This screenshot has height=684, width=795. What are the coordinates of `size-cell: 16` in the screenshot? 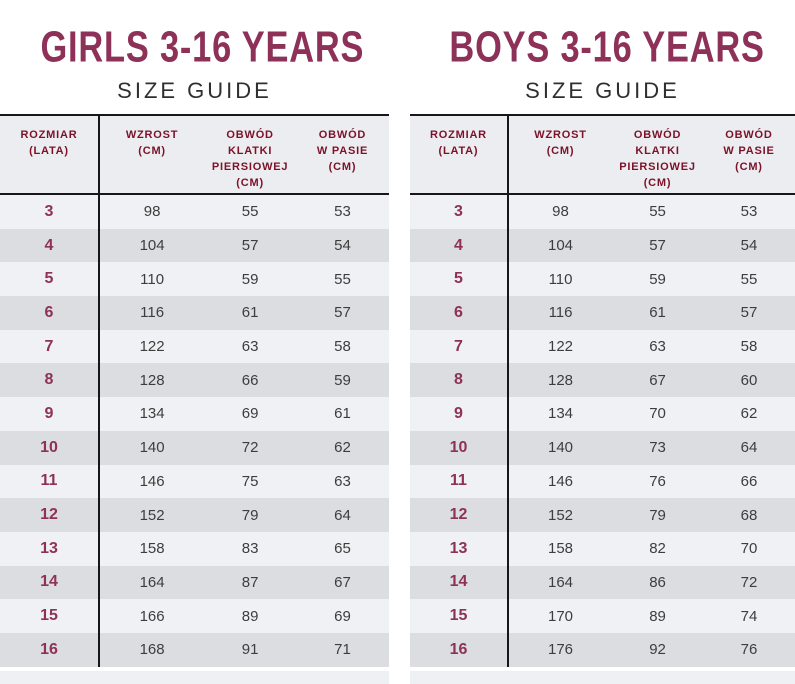 It's located at (459, 649).